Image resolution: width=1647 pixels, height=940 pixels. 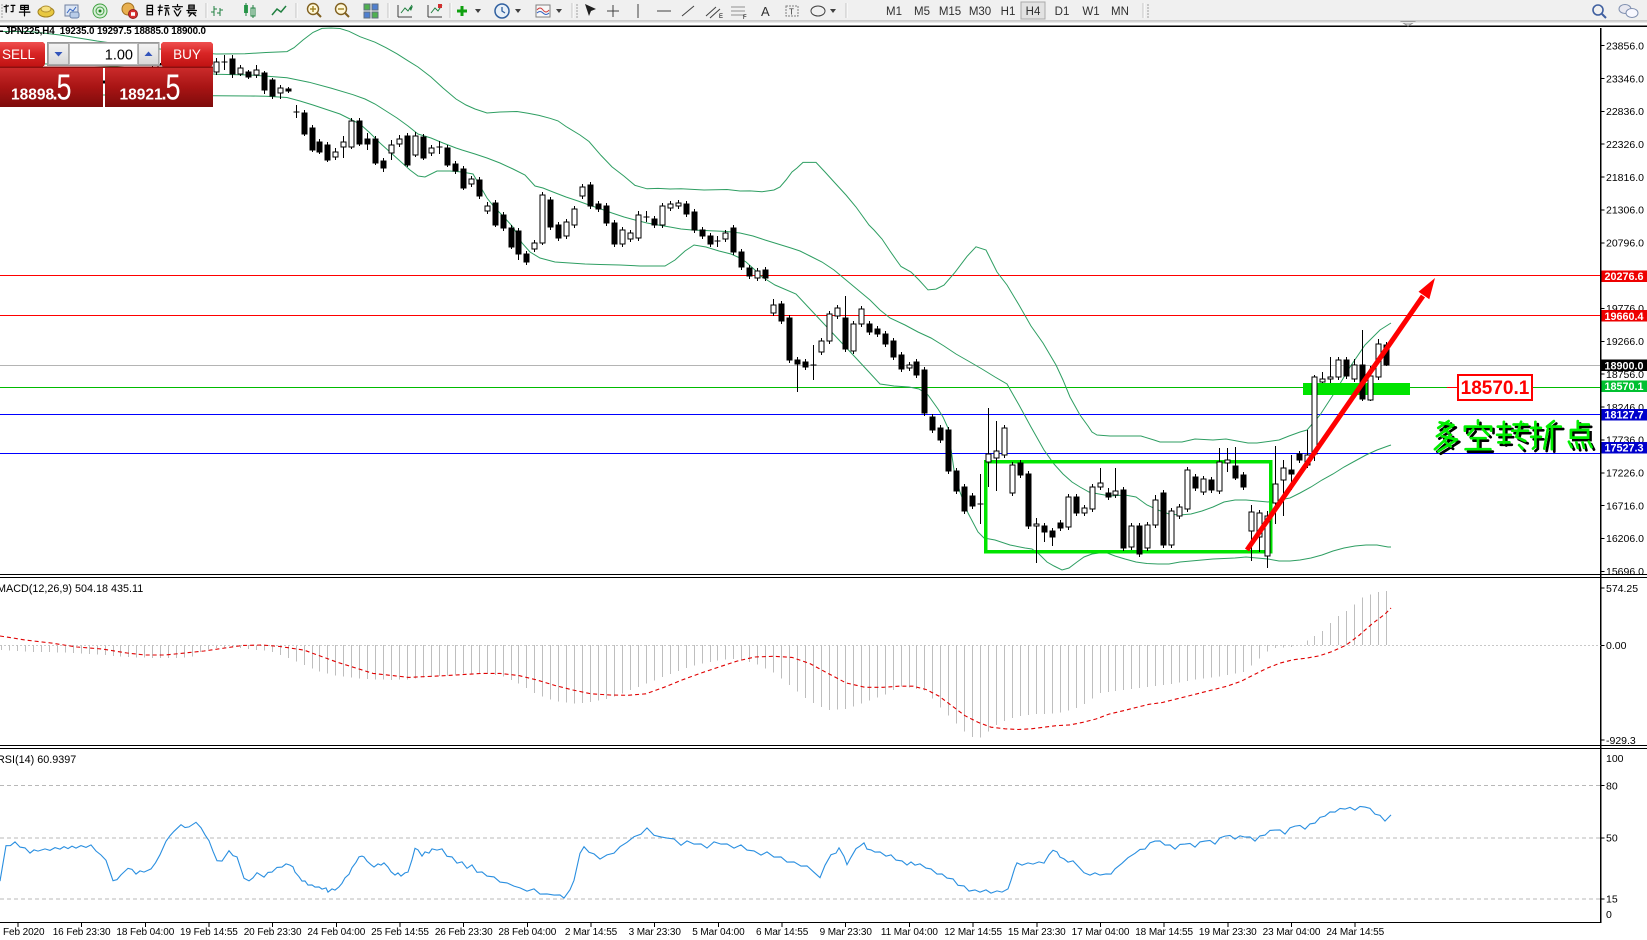 I want to click on svg-text: 0.00, so click(x=1616, y=646).